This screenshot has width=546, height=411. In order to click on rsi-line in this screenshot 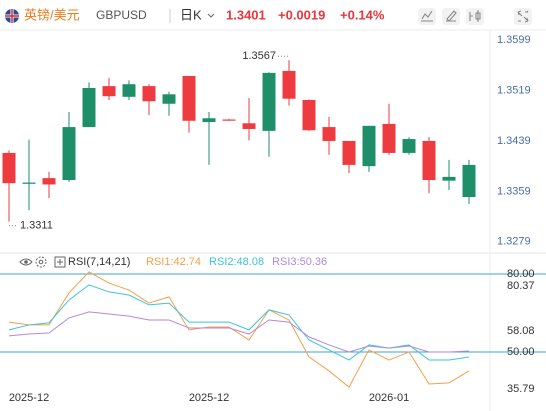, I will do `click(239, 332)`.